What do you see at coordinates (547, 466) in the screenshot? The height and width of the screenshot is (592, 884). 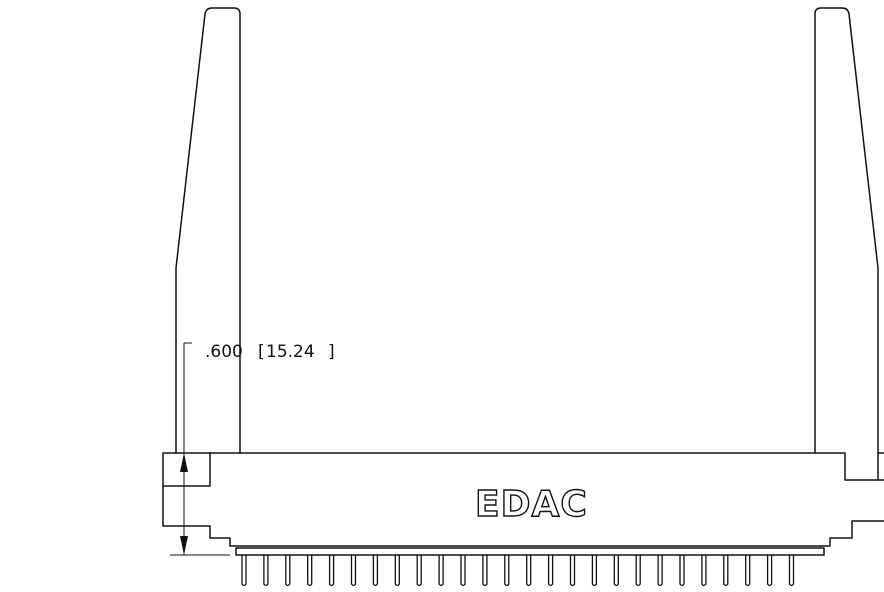 I see `connector-body` at bounding box center [547, 466].